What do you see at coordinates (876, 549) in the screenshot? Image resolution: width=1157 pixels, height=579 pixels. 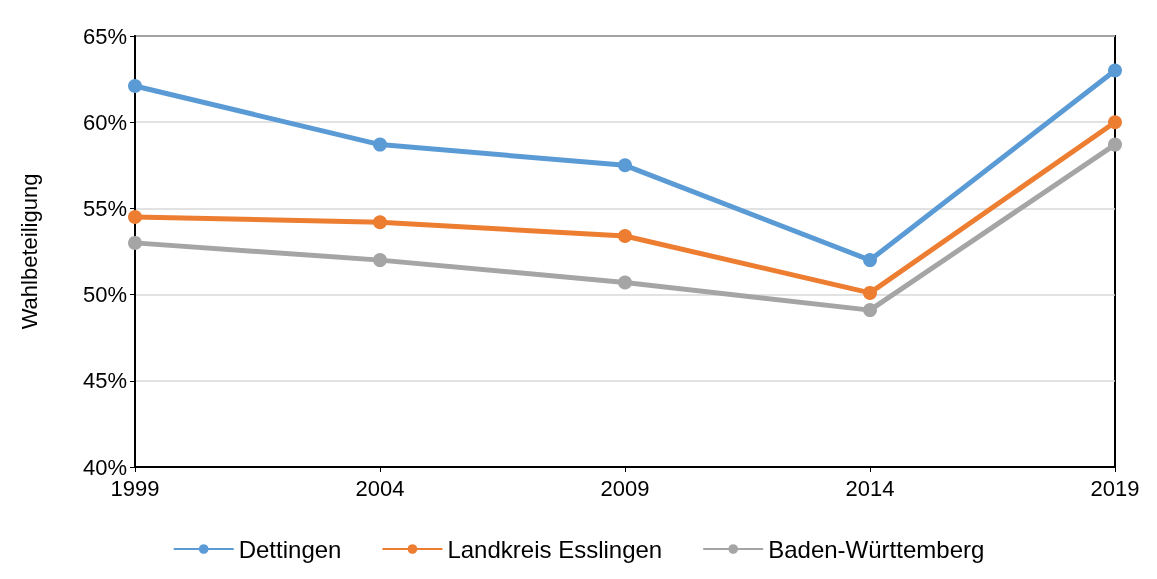 I see `legend-label: Baden-Württemberg` at bounding box center [876, 549].